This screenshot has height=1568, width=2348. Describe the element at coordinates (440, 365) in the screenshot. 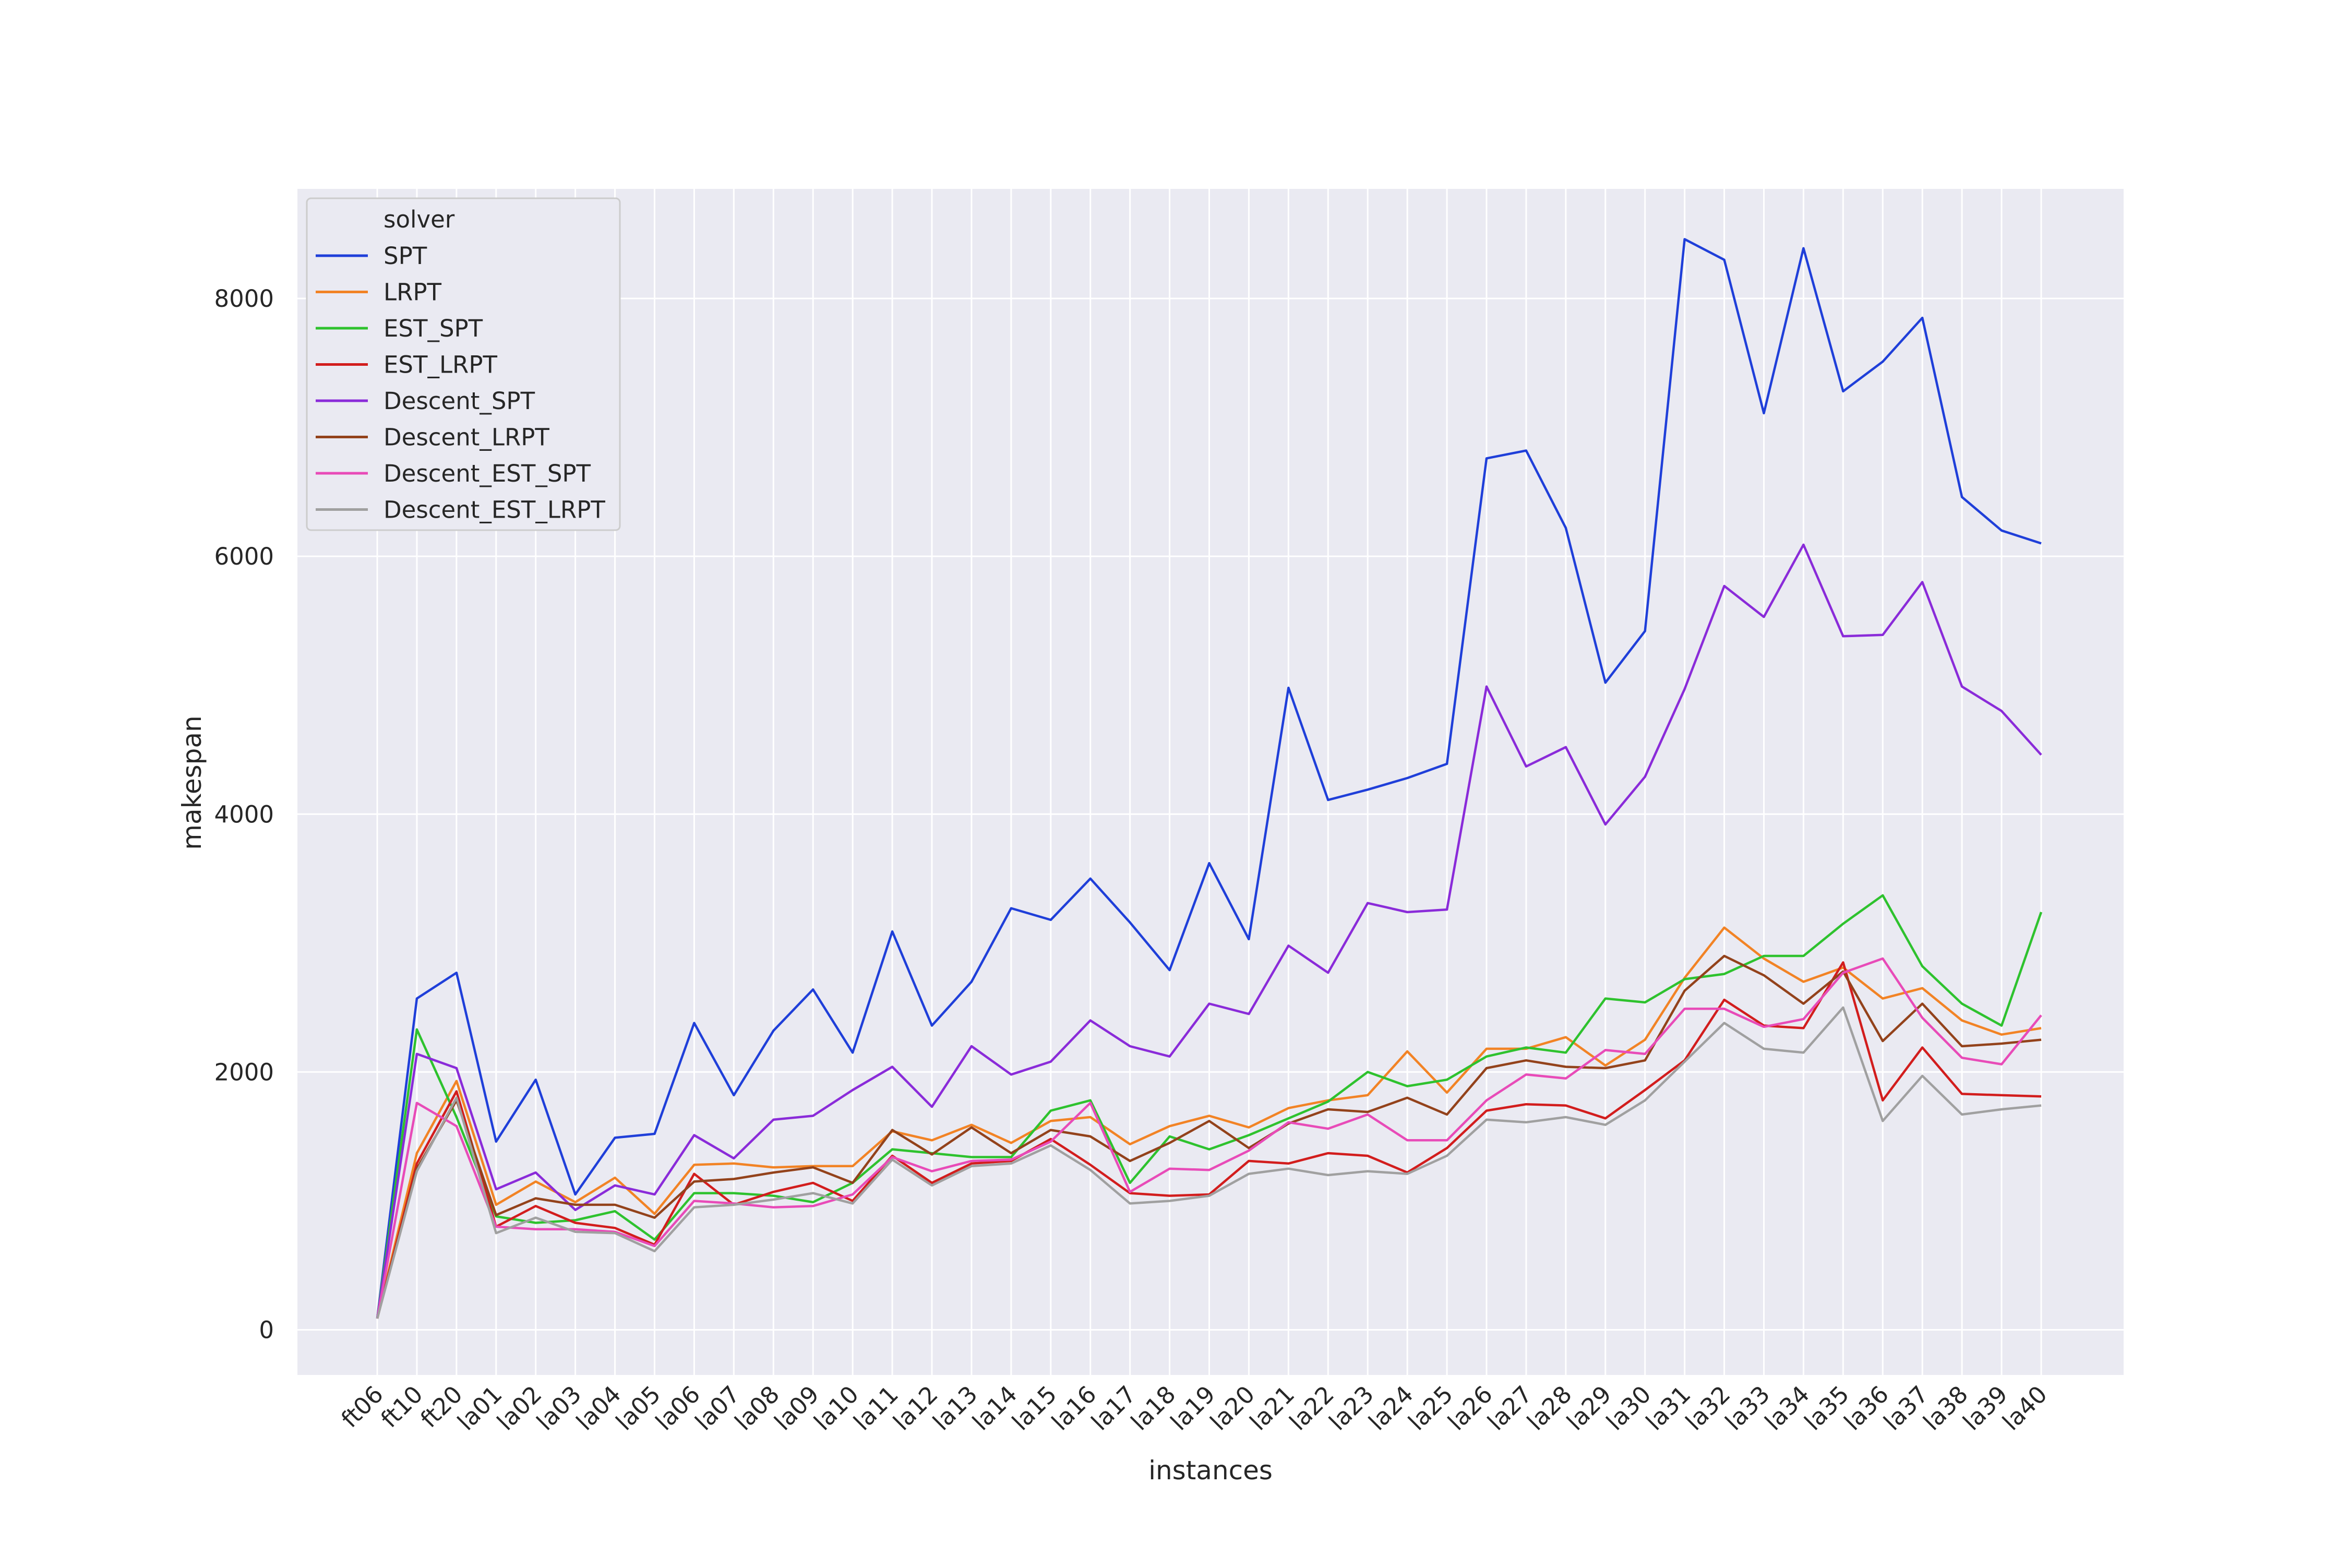

I see `legend-label: EST_LRPT` at that location.